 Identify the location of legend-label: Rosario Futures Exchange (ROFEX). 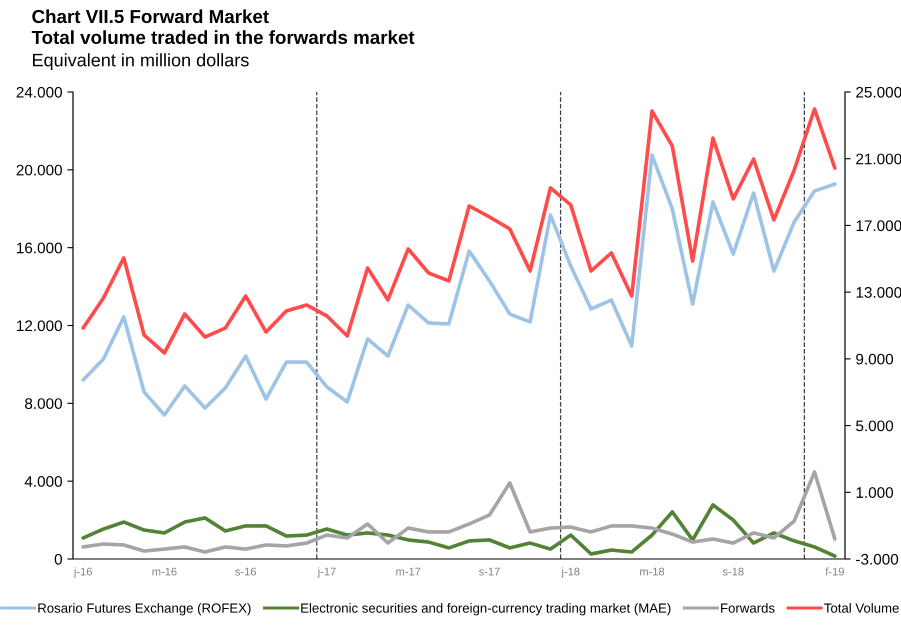
(144, 609).